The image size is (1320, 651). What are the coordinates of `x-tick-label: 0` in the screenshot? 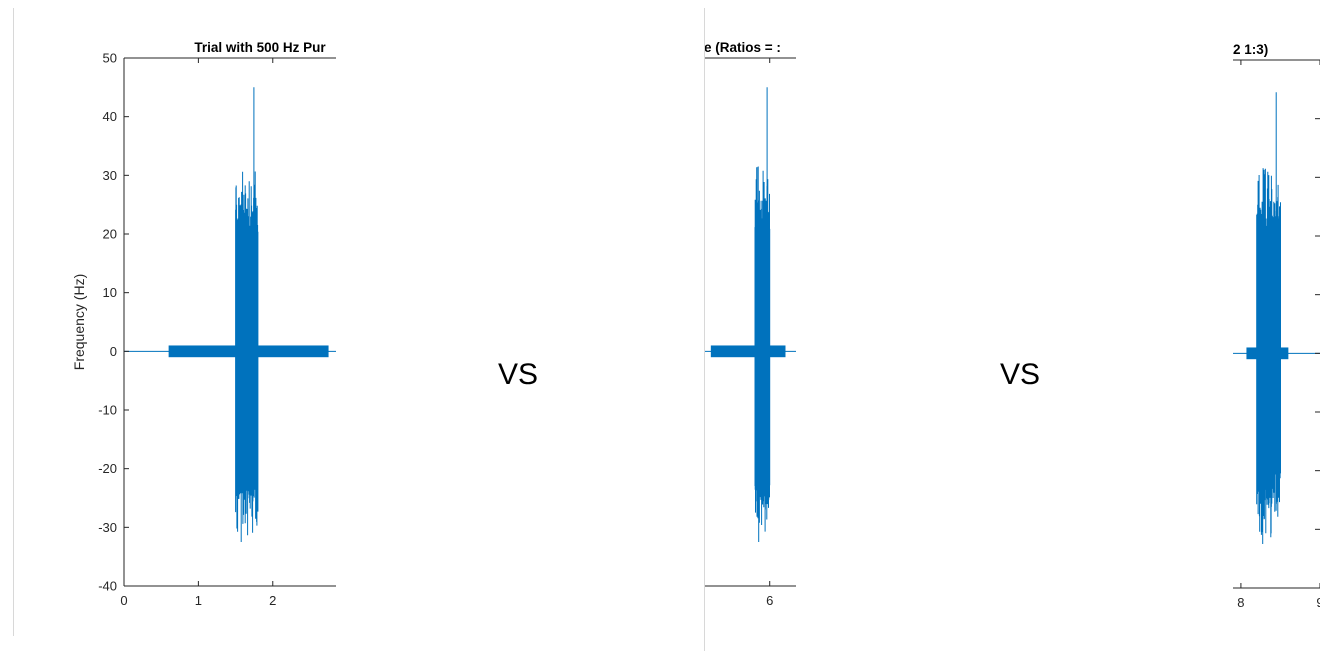 It's located at (123, 600).